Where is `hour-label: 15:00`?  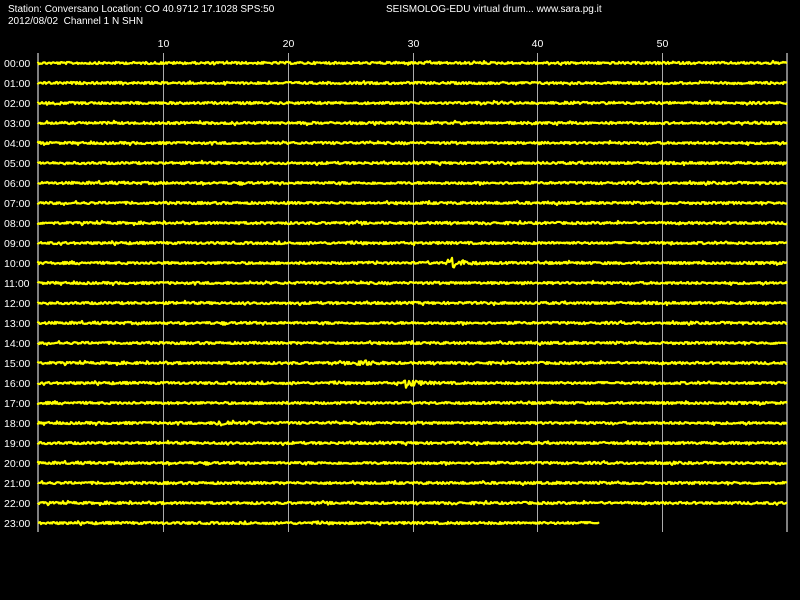
hour-label: 15:00 is located at coordinates (17, 364).